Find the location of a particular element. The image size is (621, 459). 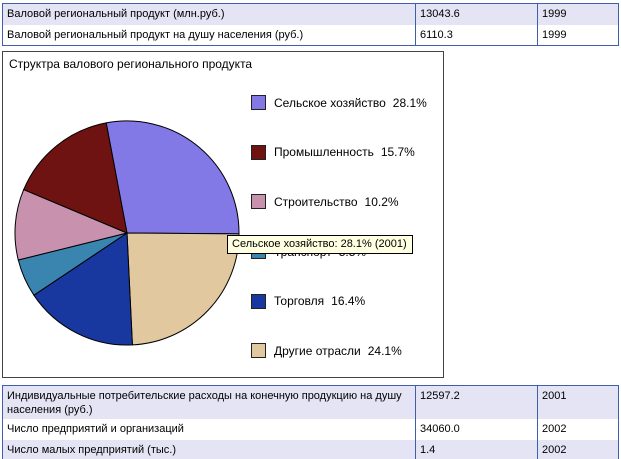

legend-item-industry: Промышленность 15.7% is located at coordinates (344, 153).